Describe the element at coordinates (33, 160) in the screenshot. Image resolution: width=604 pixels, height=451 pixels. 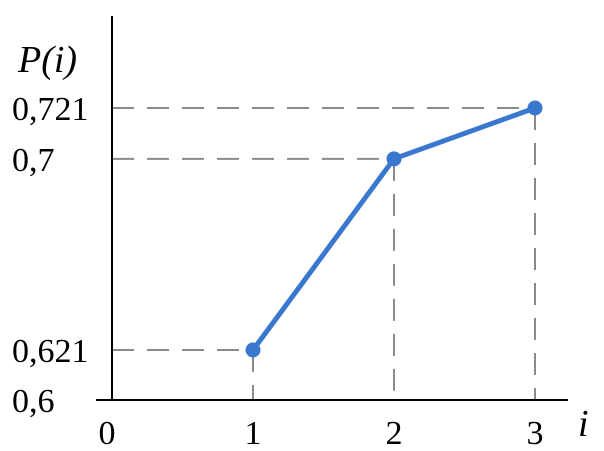
I see `y-tick-label: 0,7` at that location.